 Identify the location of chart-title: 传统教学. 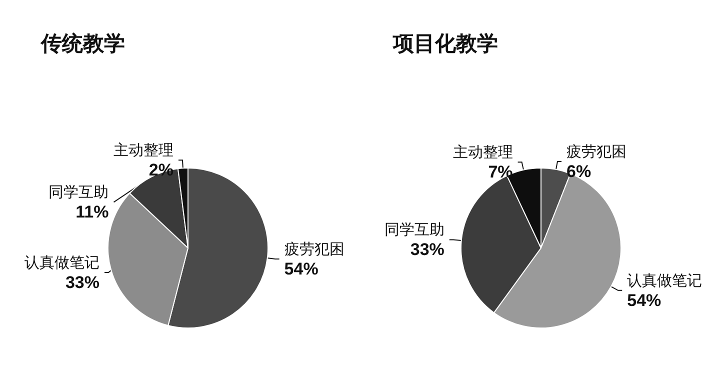
(82, 44).